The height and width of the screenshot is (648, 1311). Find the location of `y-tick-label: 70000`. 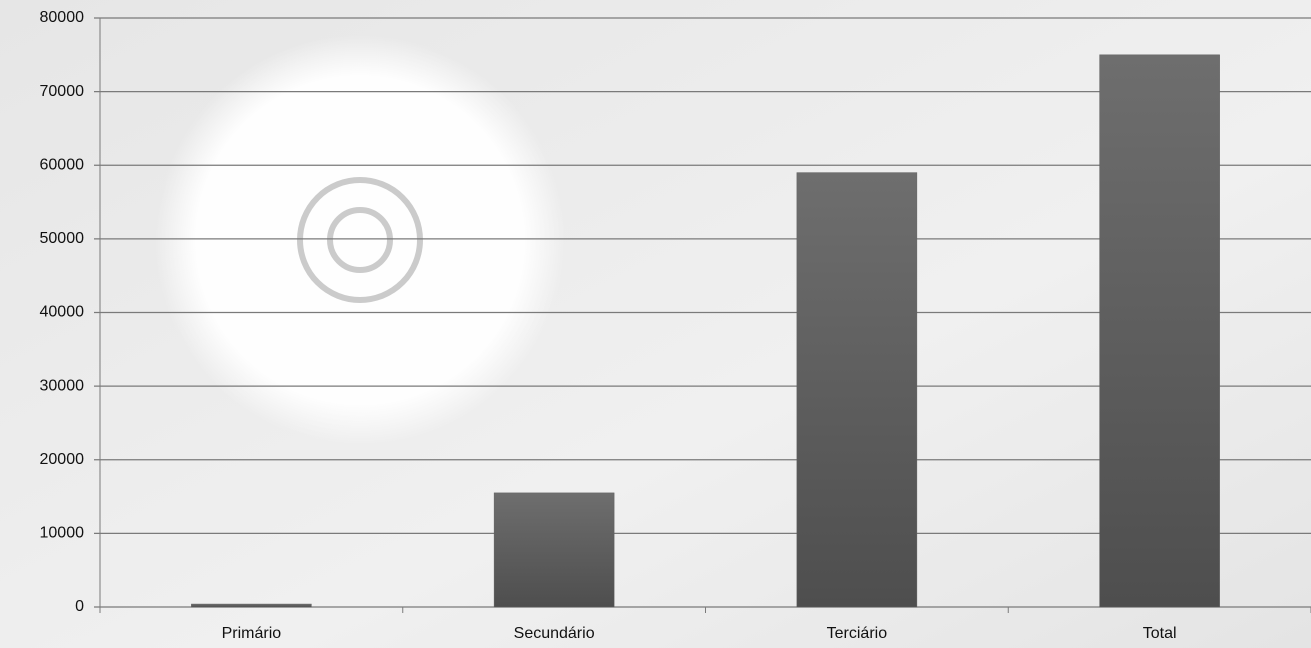

y-tick-label: 70000 is located at coordinates (62, 91).